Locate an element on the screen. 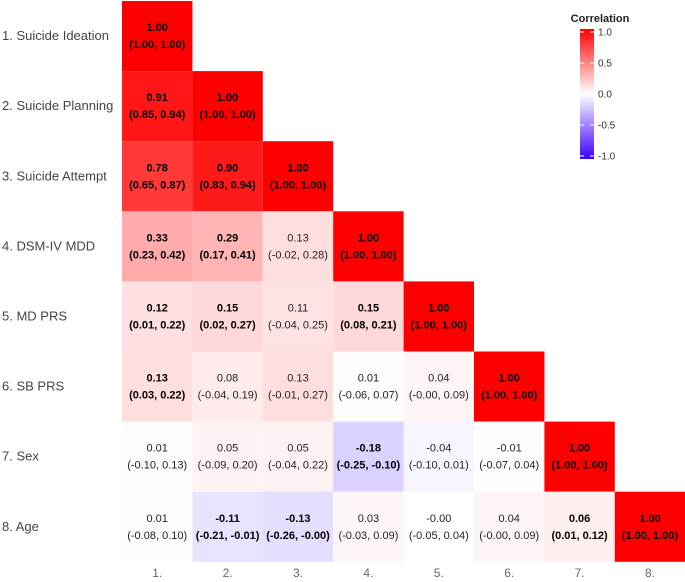 The height and width of the screenshot is (582, 685). heatmap-cell: 0.13 (-0.02, 0.28) is located at coordinates (298, 246).